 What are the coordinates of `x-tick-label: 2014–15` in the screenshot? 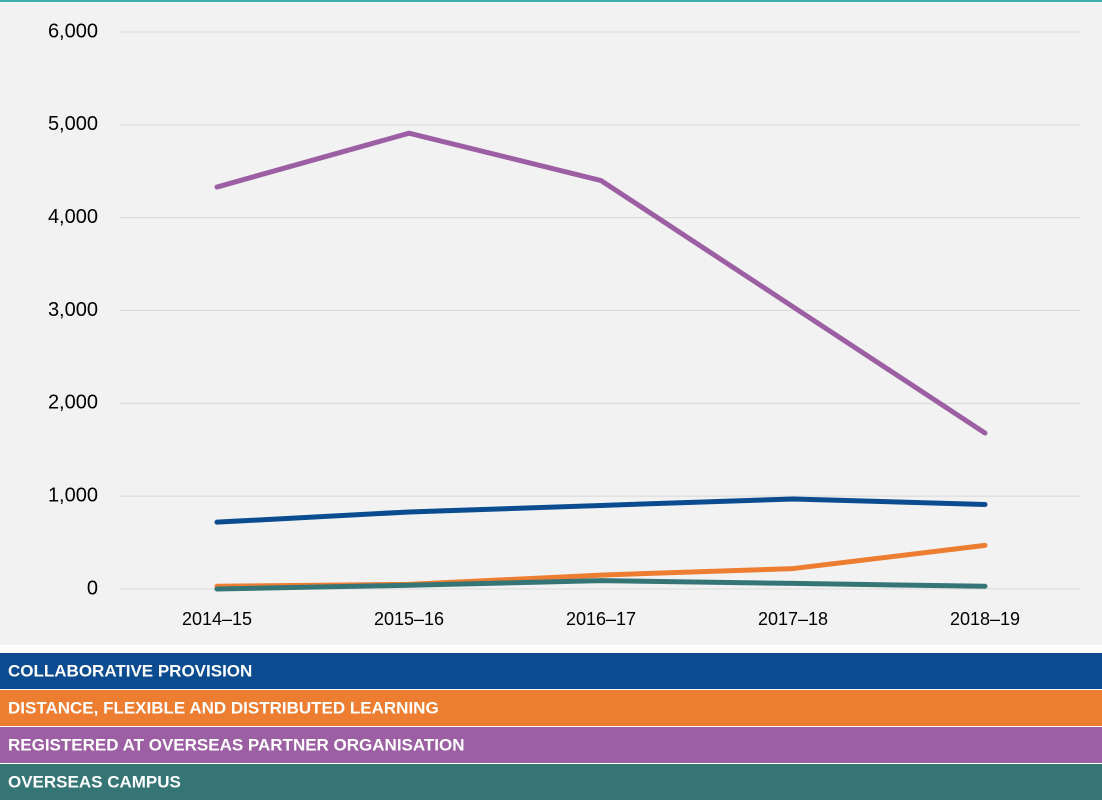 It's located at (217, 619).